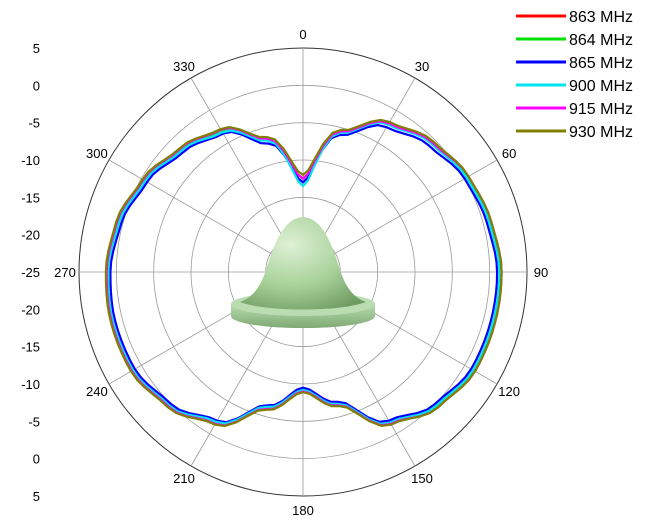 The image size is (671, 522). Describe the element at coordinates (184, 66) in the screenshot. I see `angle-tick-label: 330` at that location.